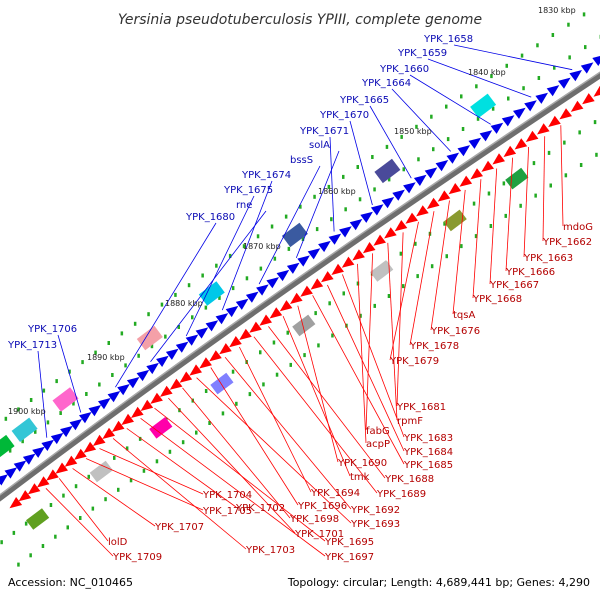  What do you see at coordinates (362, 463) in the screenshot?
I see `gene-label: YPK_1690` at bounding box center [362, 463].